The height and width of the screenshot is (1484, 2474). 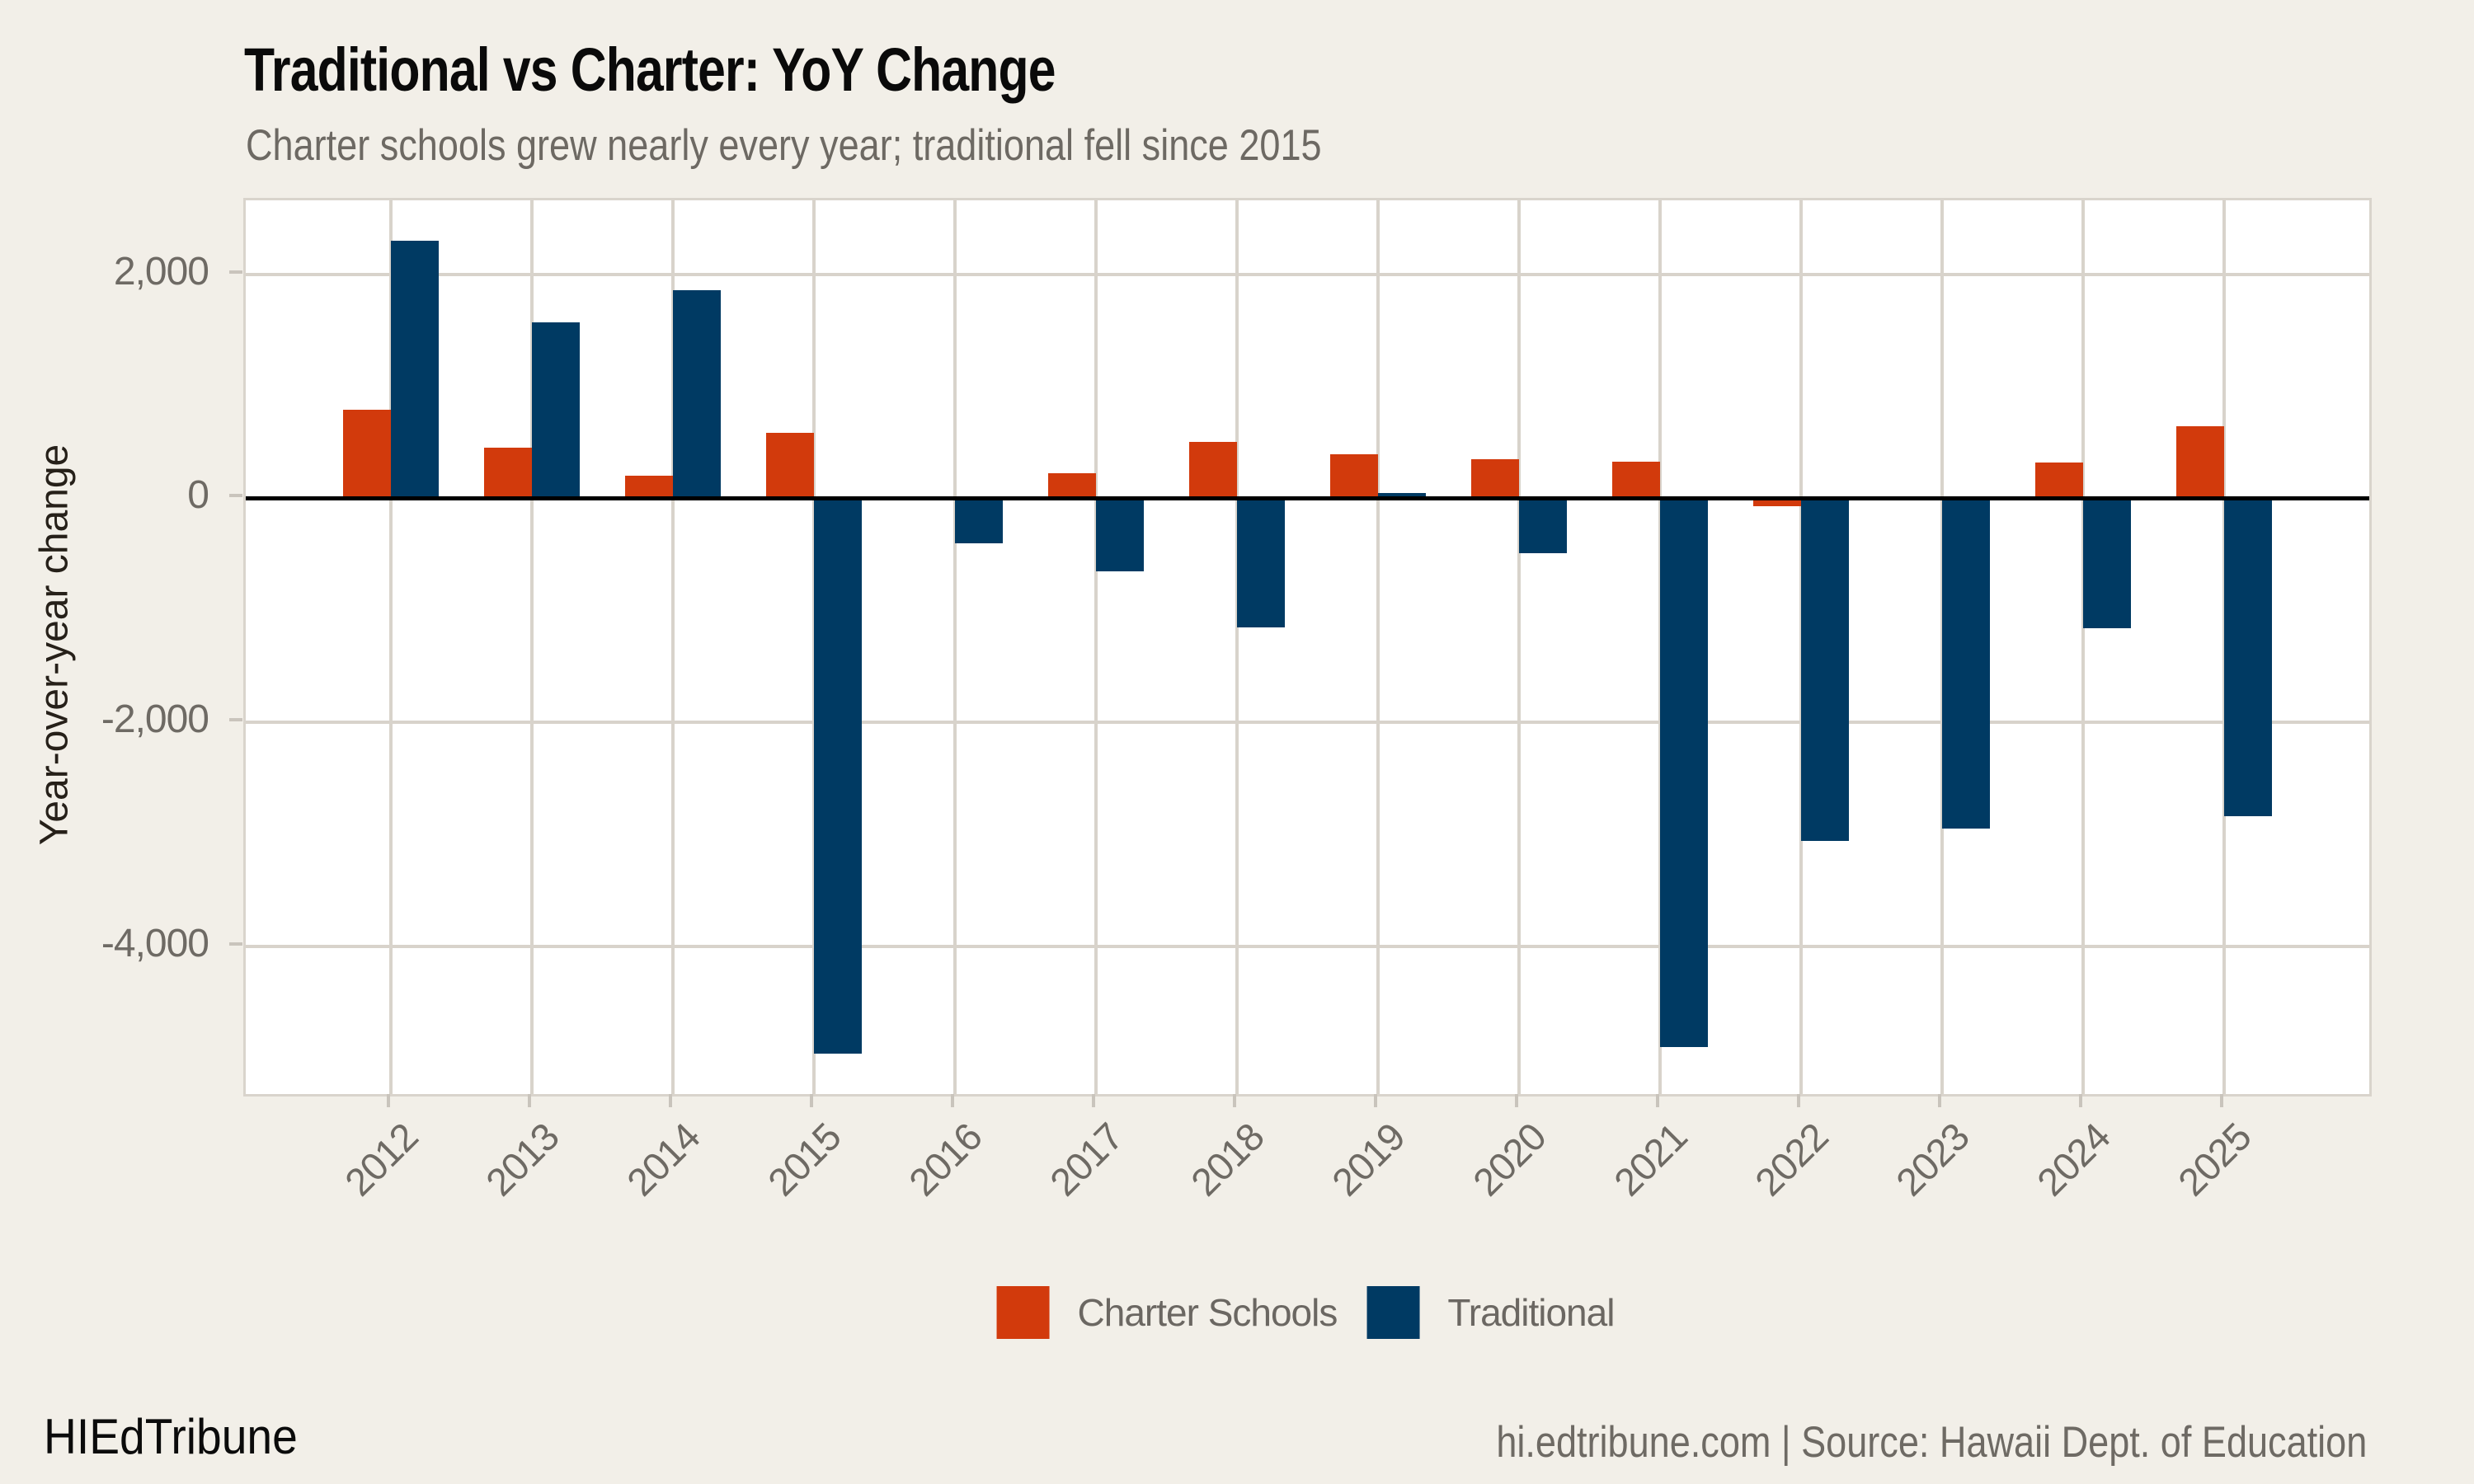 What do you see at coordinates (1516, 1100) in the screenshot?
I see `x-tick-2020` at bounding box center [1516, 1100].